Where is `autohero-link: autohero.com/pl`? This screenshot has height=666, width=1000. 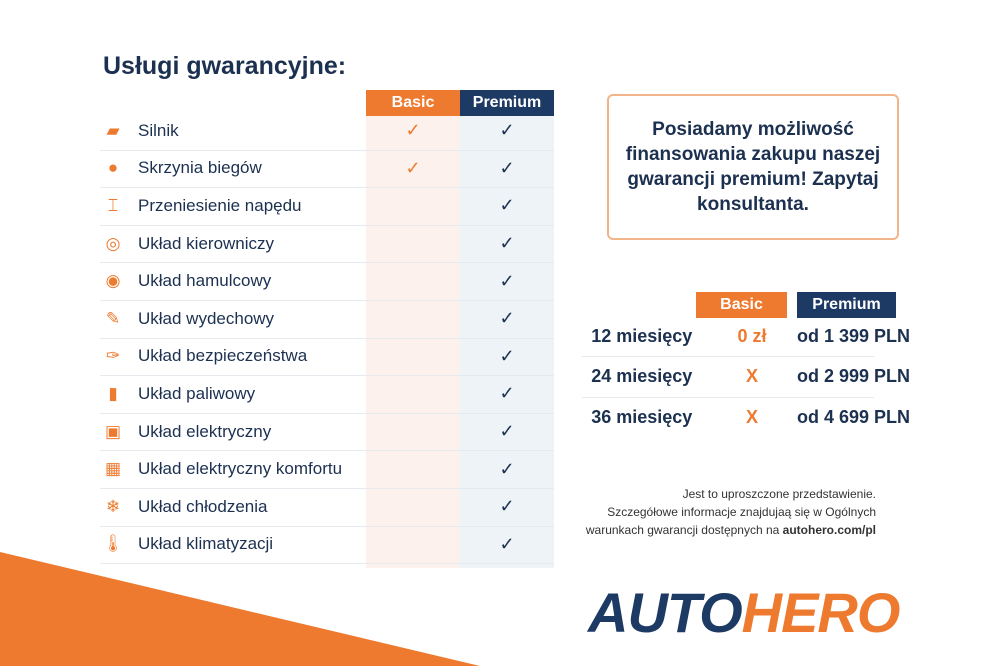 autohero-link: autohero.com/pl is located at coordinates (829, 530).